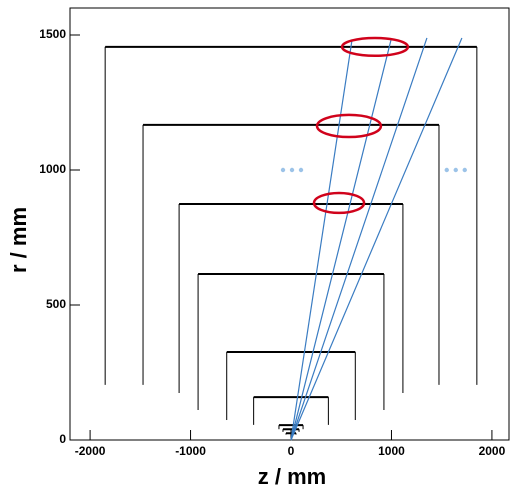 The width and height of the screenshot is (512, 493). Describe the element at coordinates (292, 476) in the screenshot. I see `x-axis-label: z / mm` at that location.